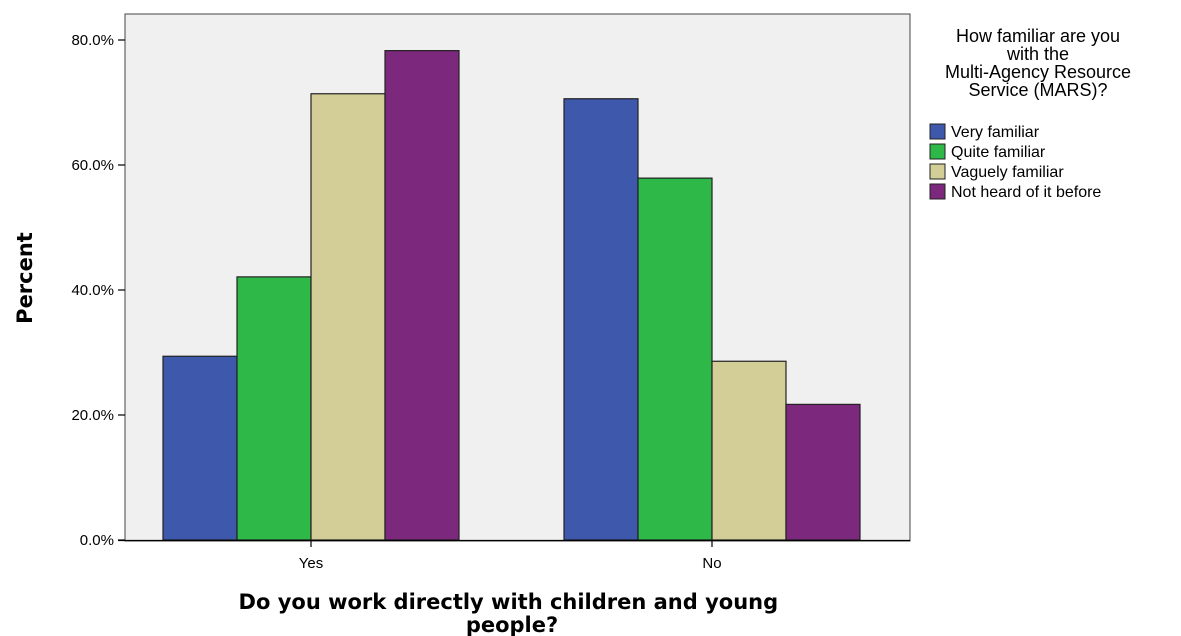  What do you see at coordinates (274, 408) in the screenshot?
I see `bar-yes-quite-familiar` at bounding box center [274, 408].